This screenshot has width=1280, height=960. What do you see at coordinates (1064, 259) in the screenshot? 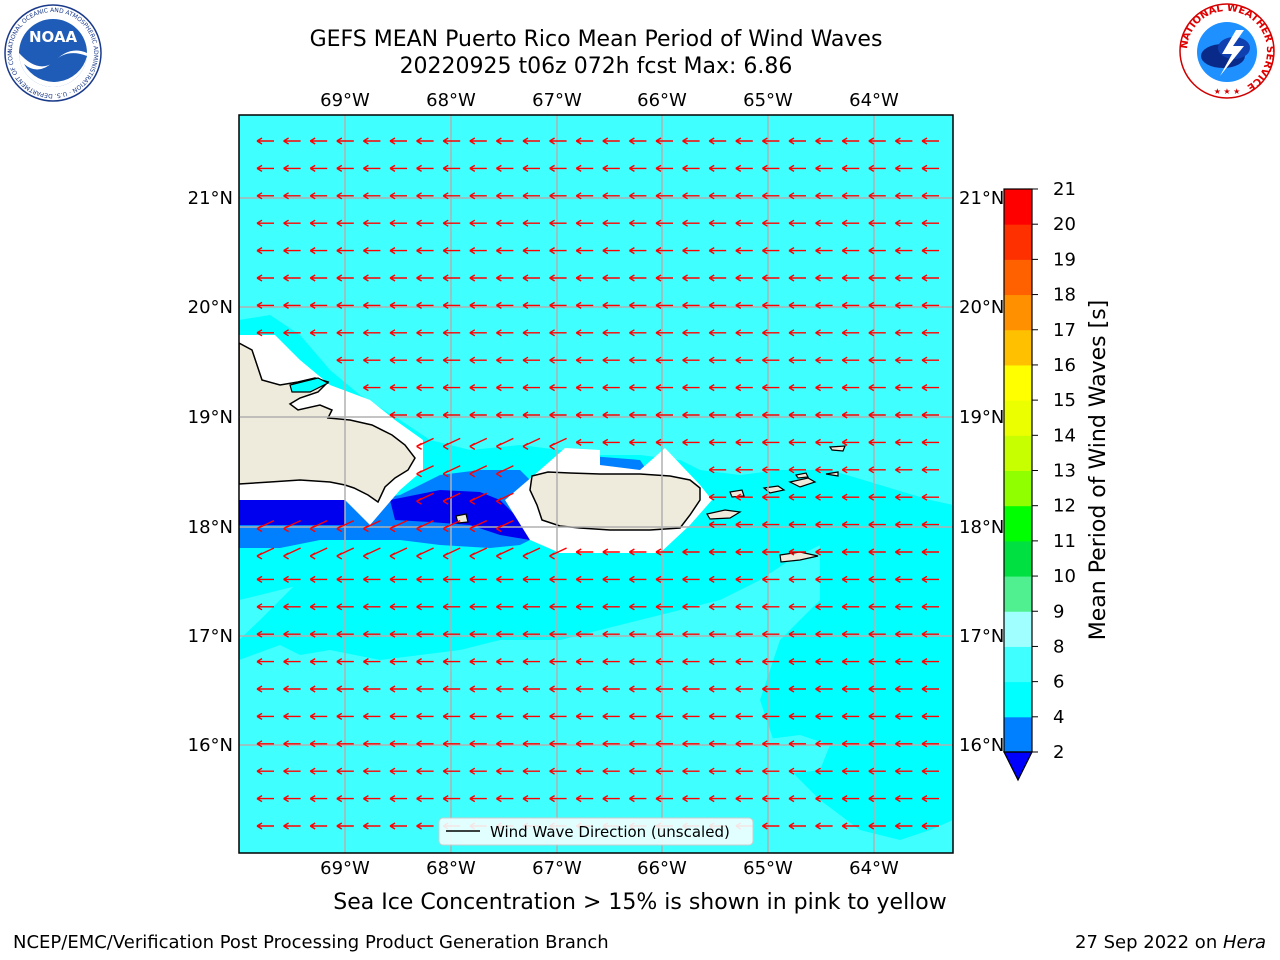
I see `colorbar-tick-label: 19` at bounding box center [1064, 259].